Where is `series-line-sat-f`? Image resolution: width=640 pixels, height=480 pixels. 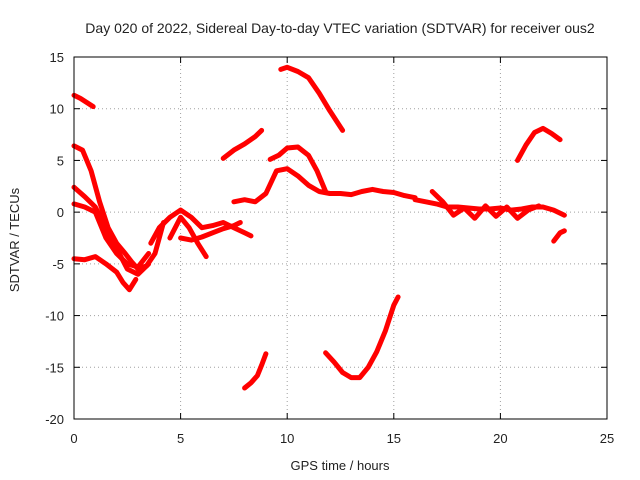
series-line-sat-f is located at coordinates (201, 226).